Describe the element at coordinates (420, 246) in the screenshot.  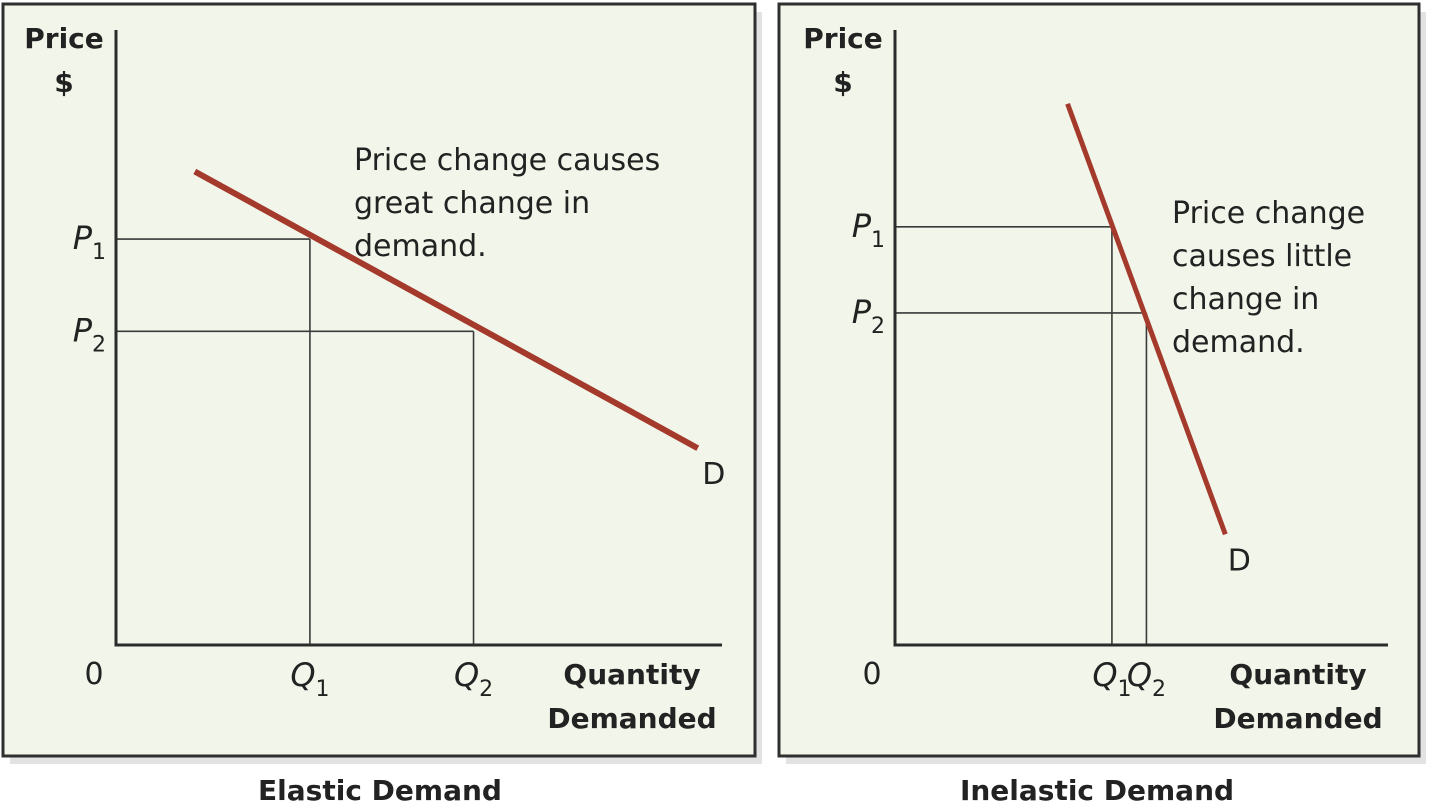
I see `annotation-line-3: demand.` at that location.